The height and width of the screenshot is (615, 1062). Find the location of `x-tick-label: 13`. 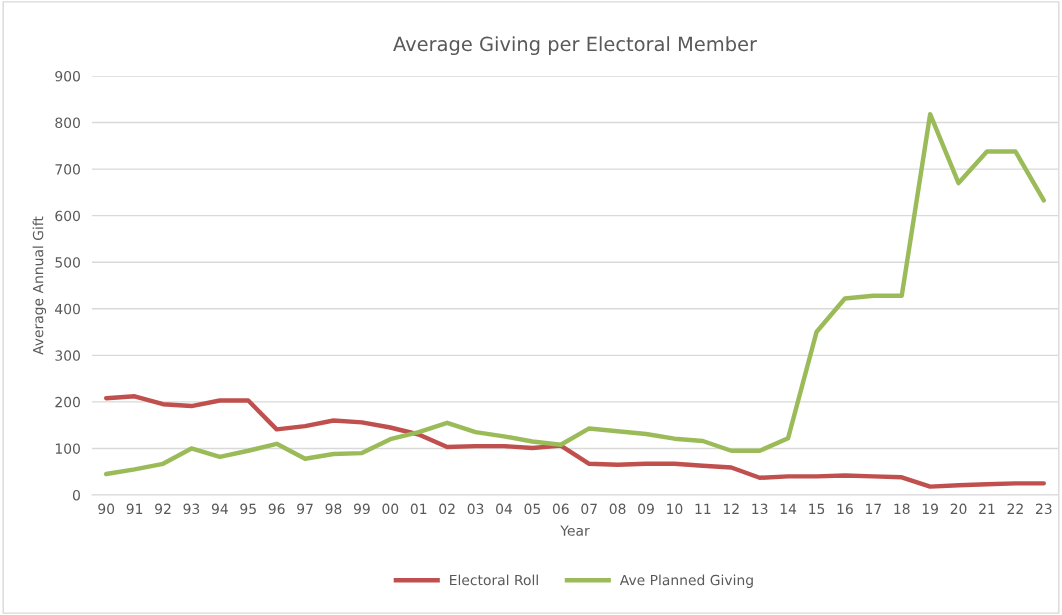

x-tick-label: 13 is located at coordinates (760, 509).